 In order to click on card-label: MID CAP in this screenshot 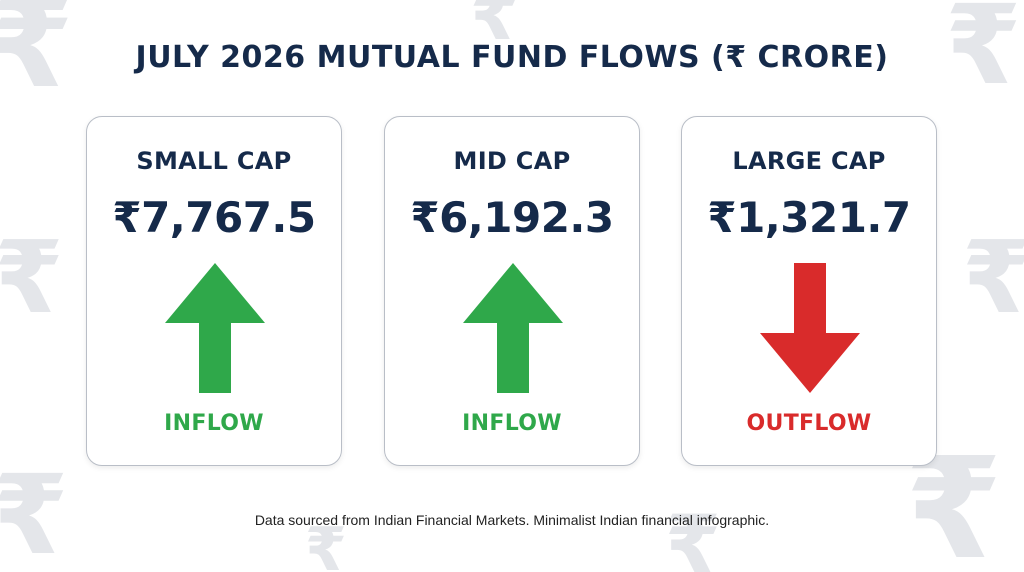, I will do `click(512, 161)`.